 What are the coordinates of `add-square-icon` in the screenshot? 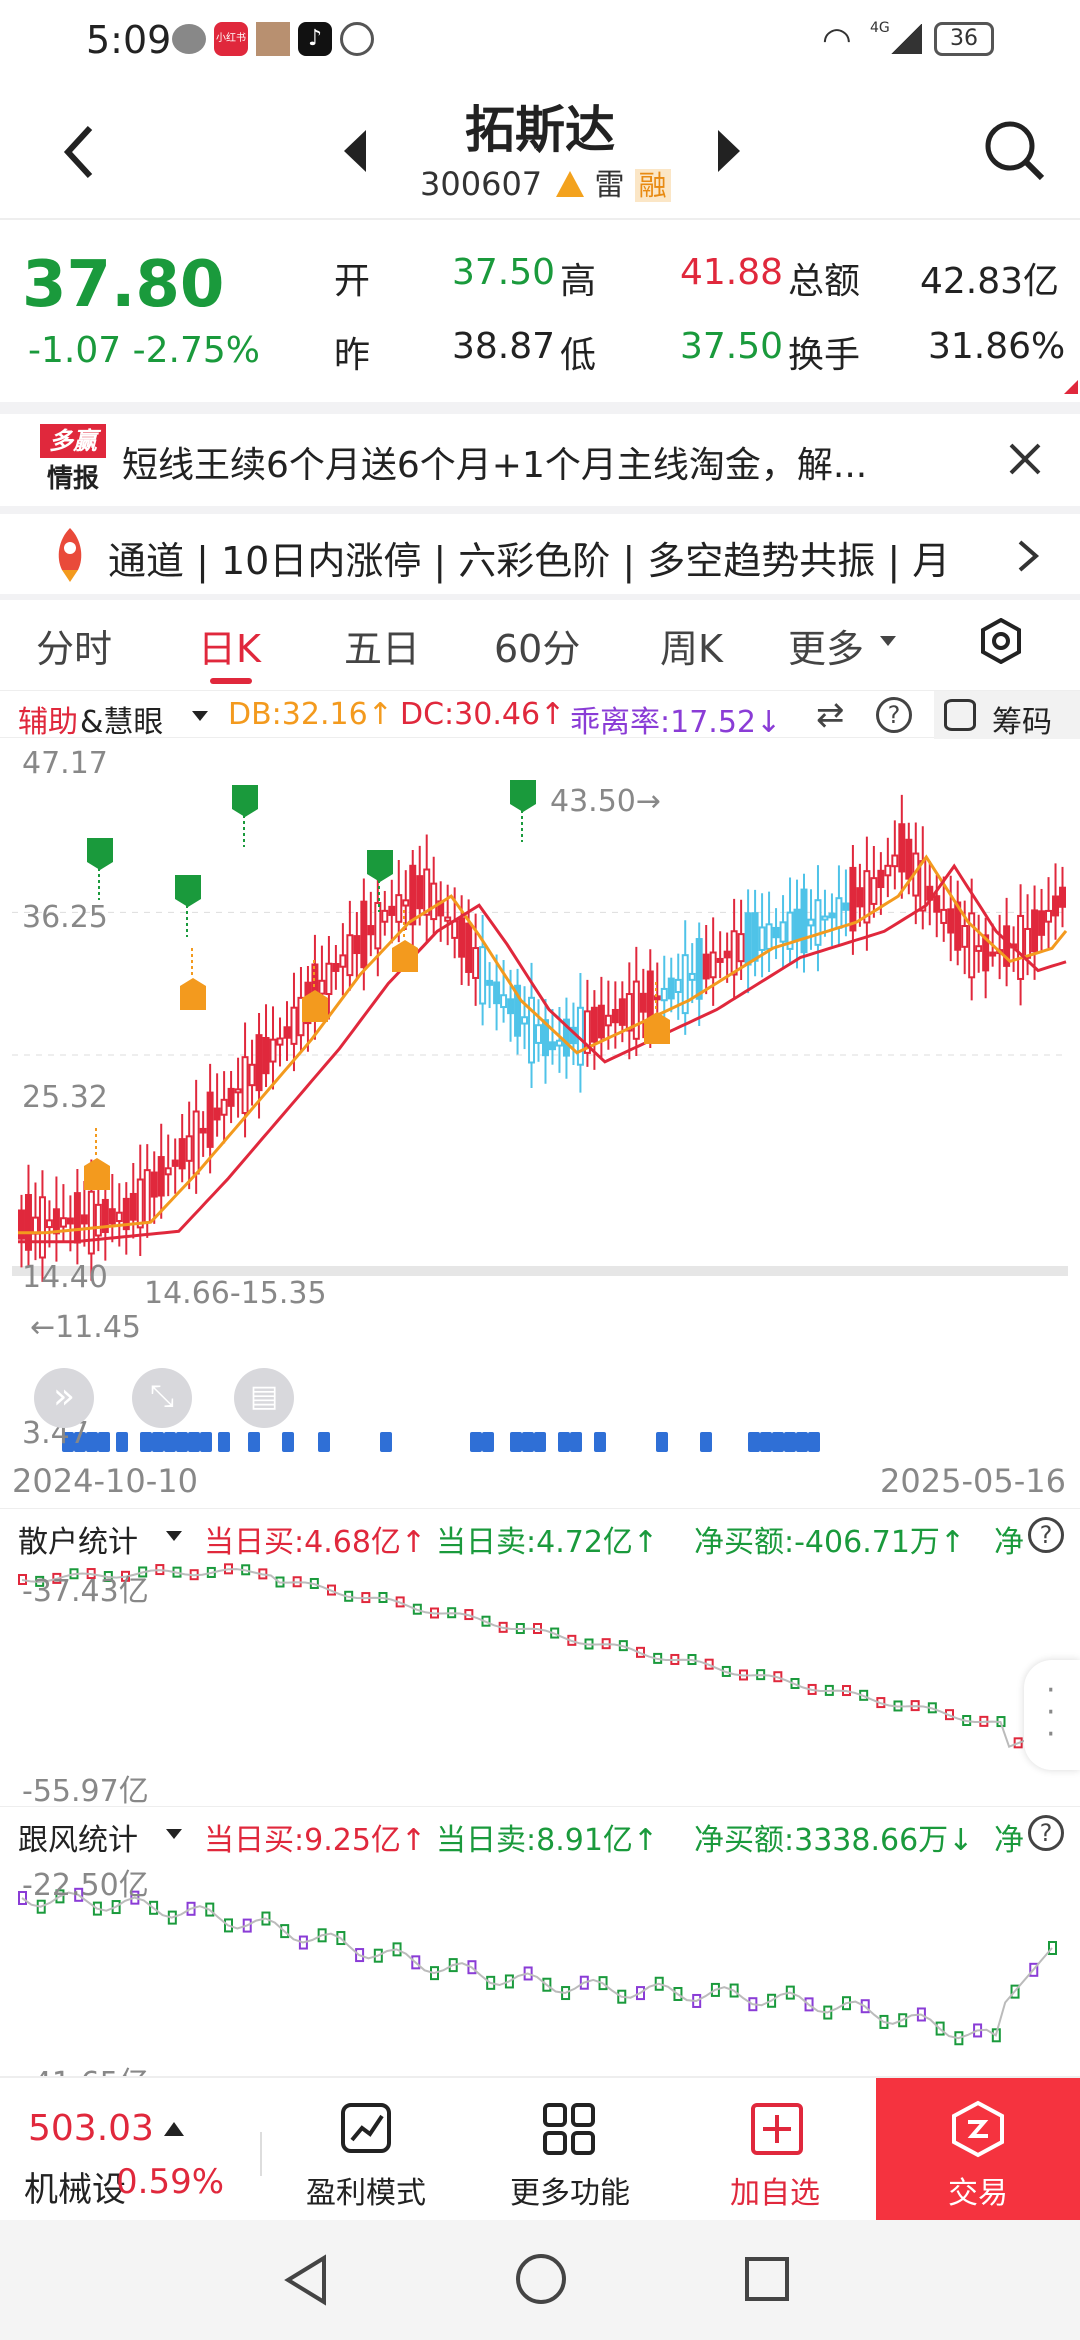 It's located at (777, 2129).